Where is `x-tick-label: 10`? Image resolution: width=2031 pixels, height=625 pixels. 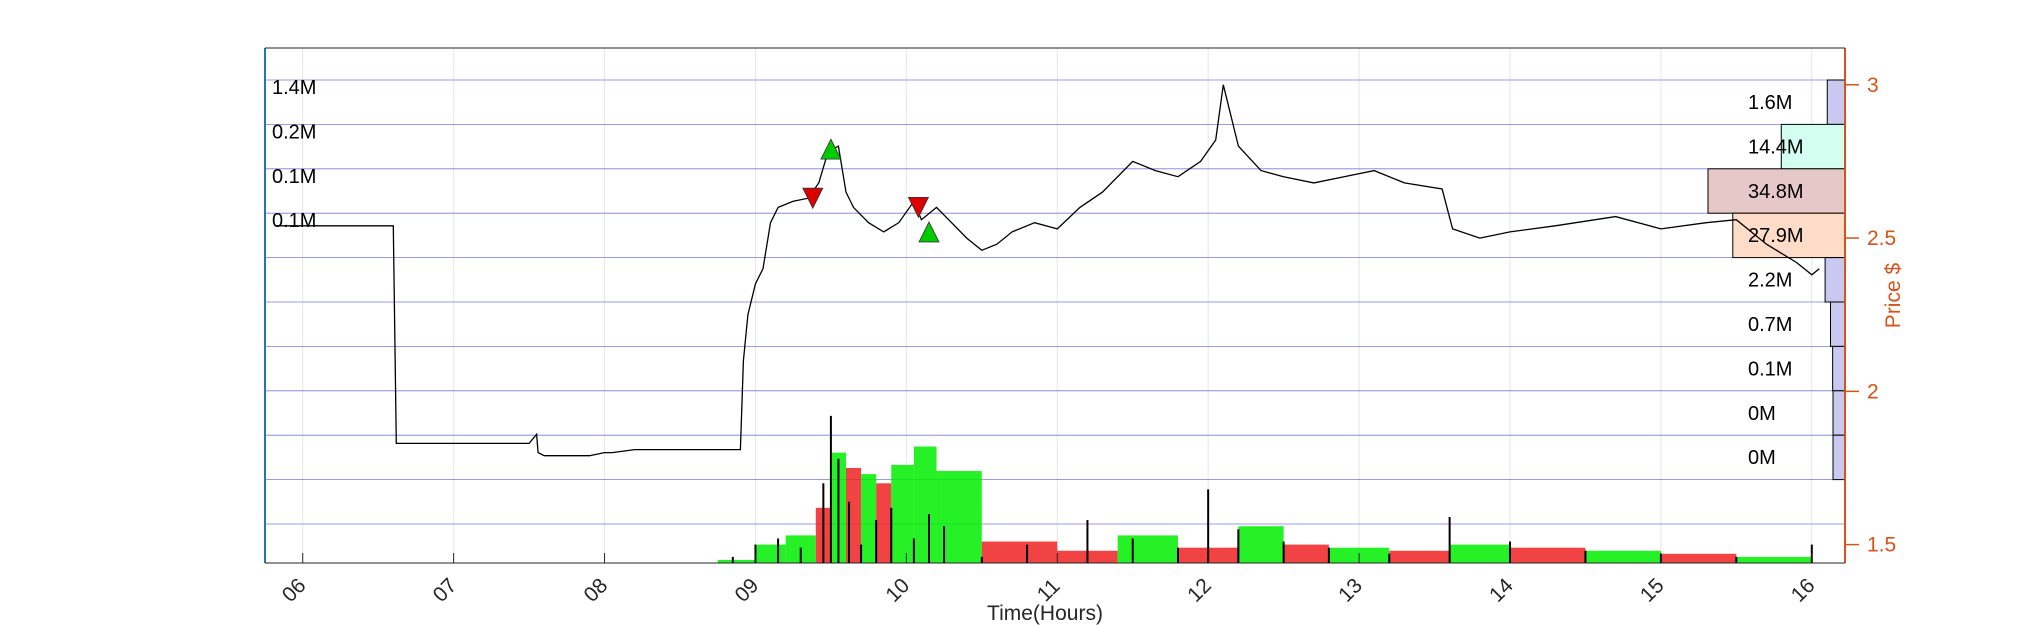 x-tick-label: 10 is located at coordinates (897, 590).